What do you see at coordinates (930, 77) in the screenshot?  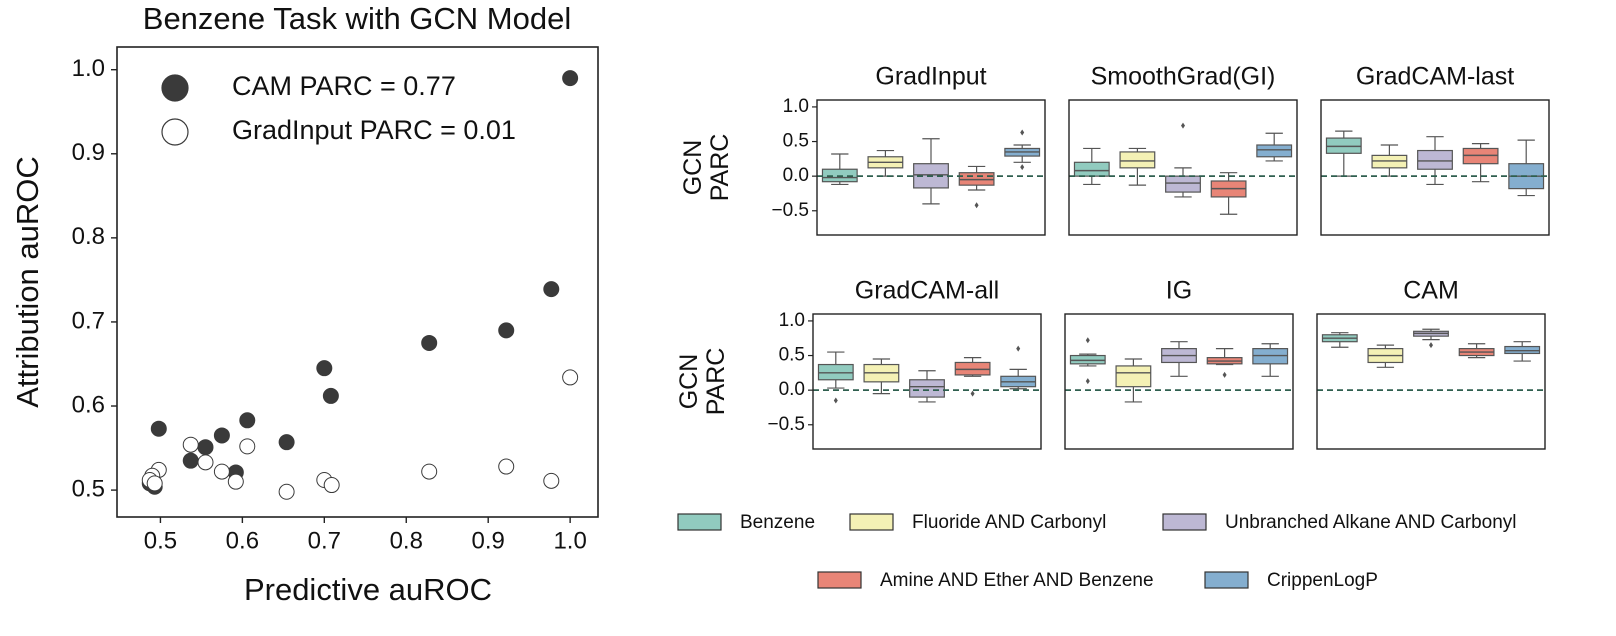 I see `panel-title: GradInput` at bounding box center [930, 77].